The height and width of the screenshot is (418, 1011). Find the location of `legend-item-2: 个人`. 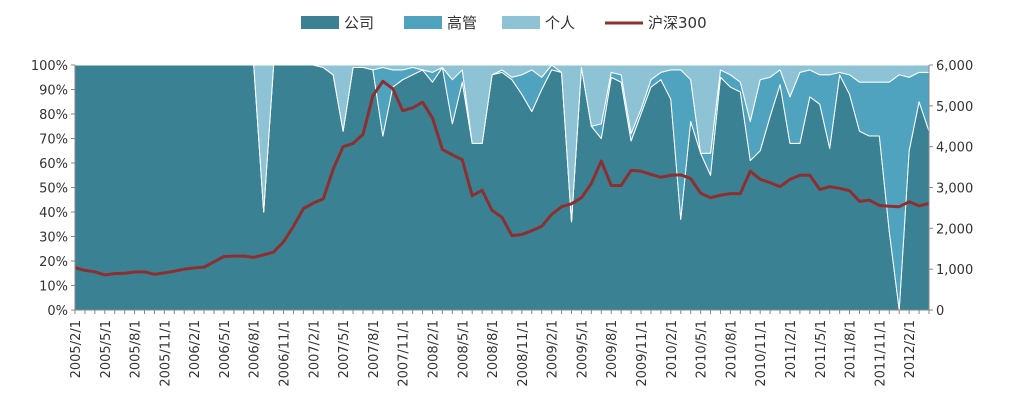

legend-item-2: 个人 is located at coordinates (538, 23).